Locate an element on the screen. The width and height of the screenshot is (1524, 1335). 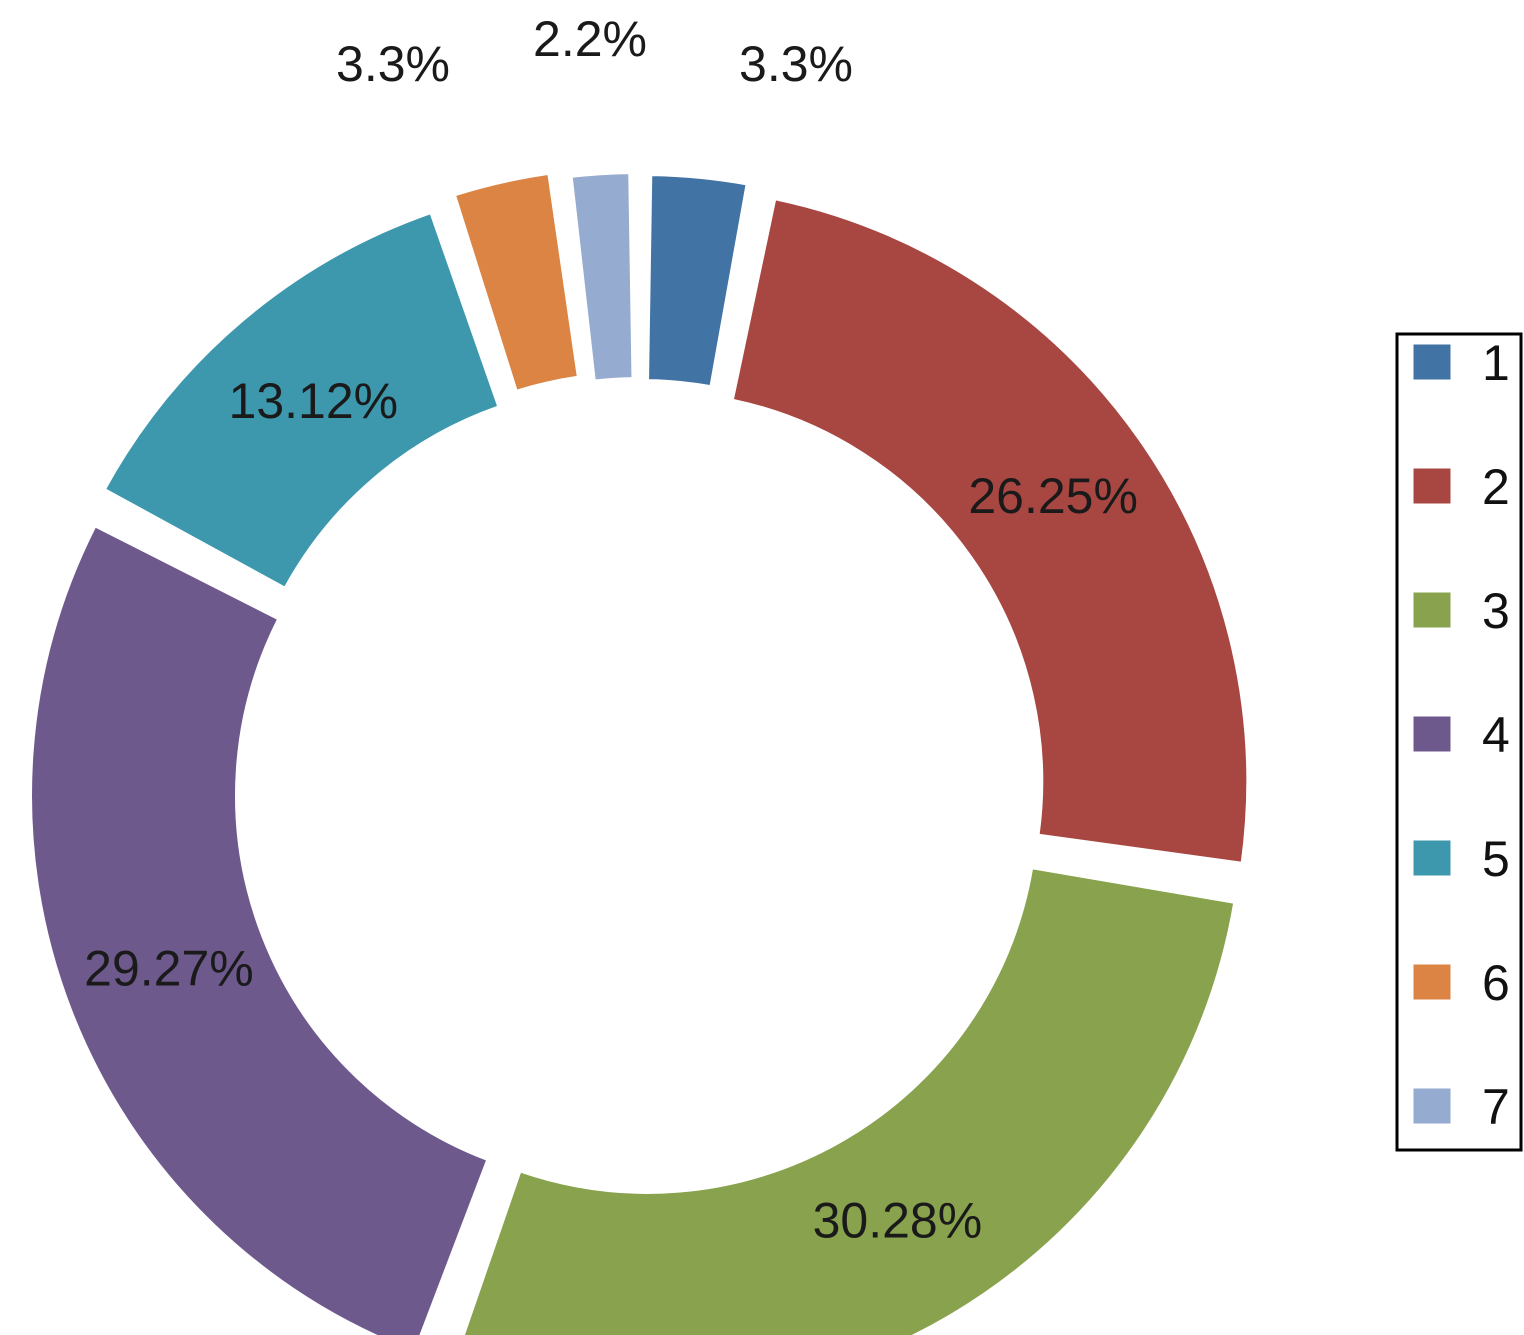
slice-label-1: 3.3% is located at coordinates (796, 64).